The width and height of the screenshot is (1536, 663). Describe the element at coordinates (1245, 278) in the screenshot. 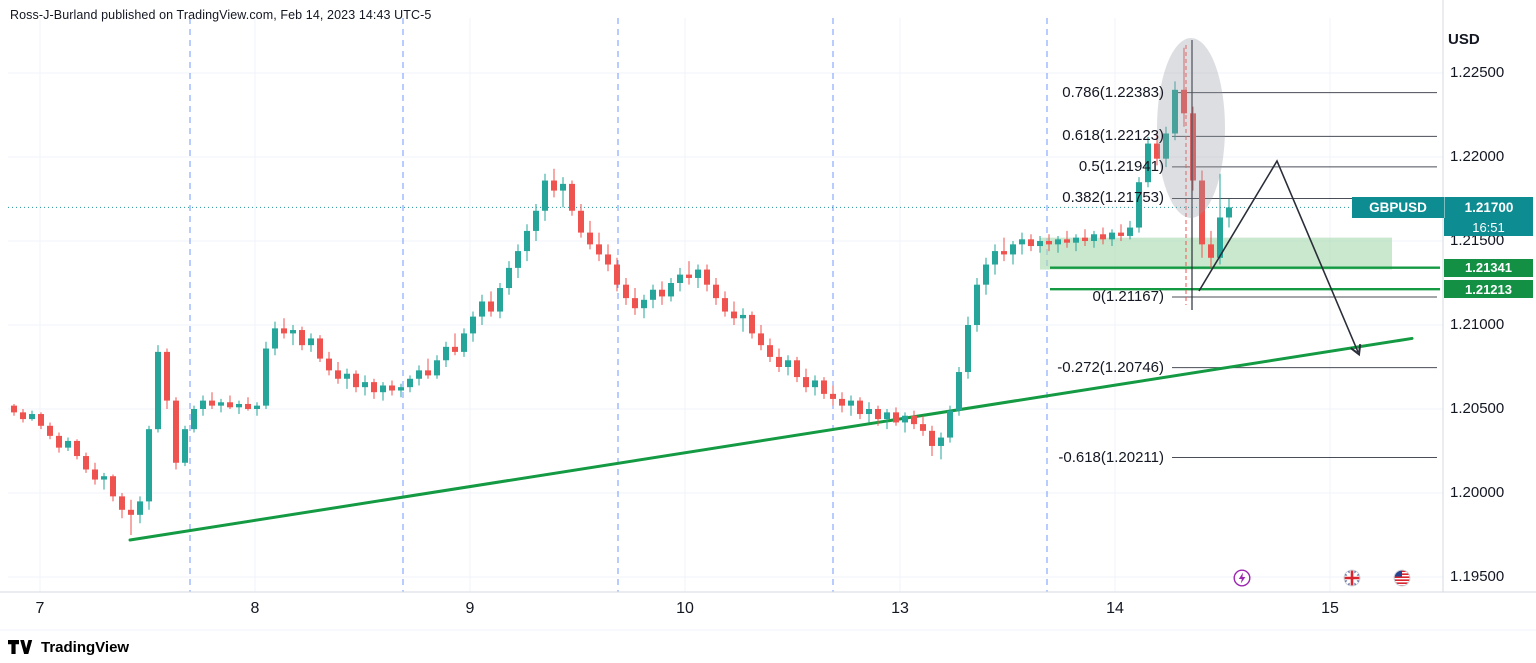

I see `support-level-lines` at that location.